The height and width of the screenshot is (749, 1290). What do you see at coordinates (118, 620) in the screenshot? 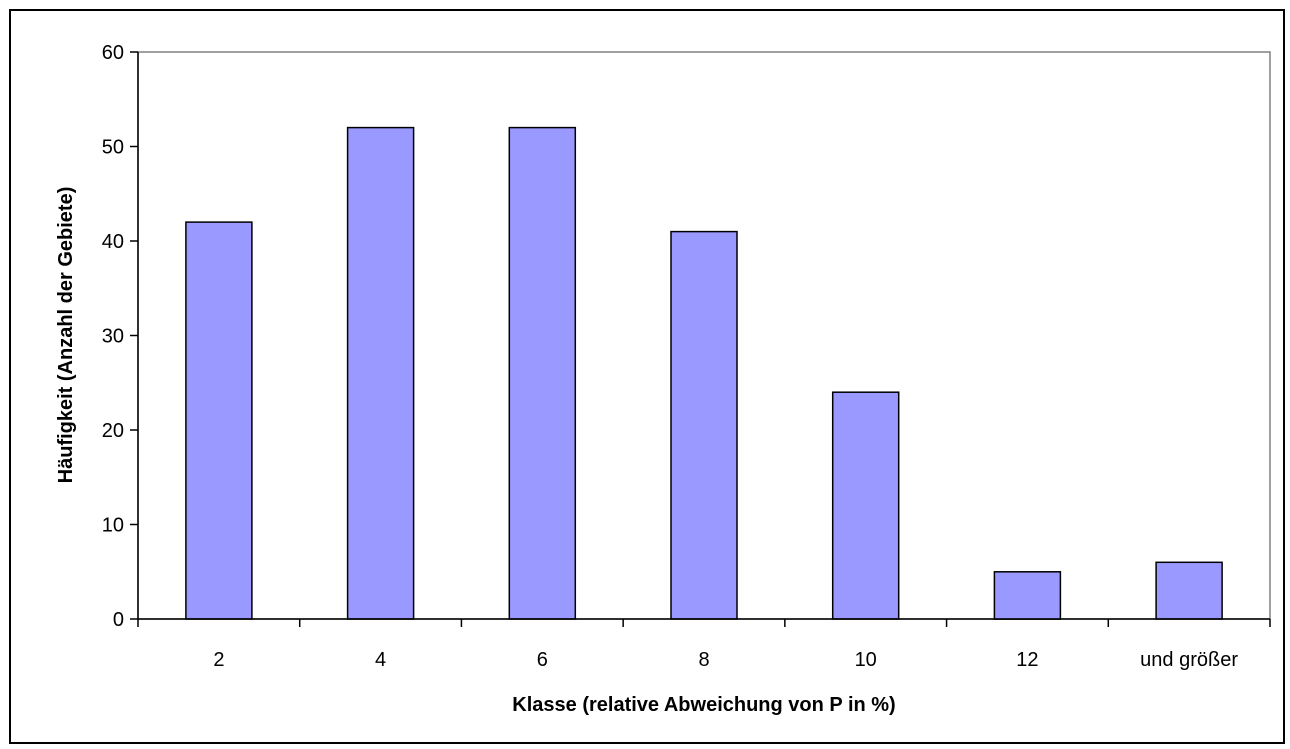
I see `y-tick-label-0: 0` at bounding box center [118, 620].